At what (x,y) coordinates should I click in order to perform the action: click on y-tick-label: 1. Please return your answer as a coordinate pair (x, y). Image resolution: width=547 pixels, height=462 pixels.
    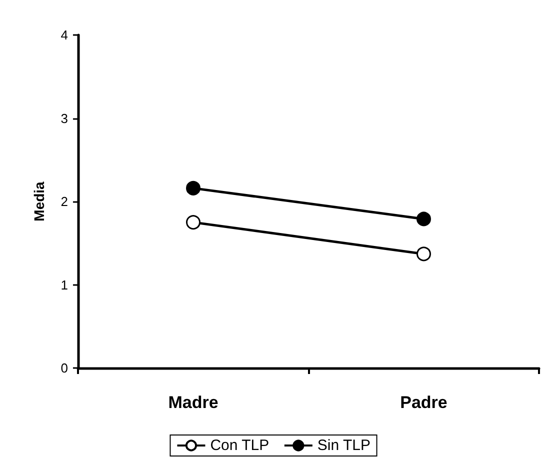
    Looking at the image, I should click on (64, 284).